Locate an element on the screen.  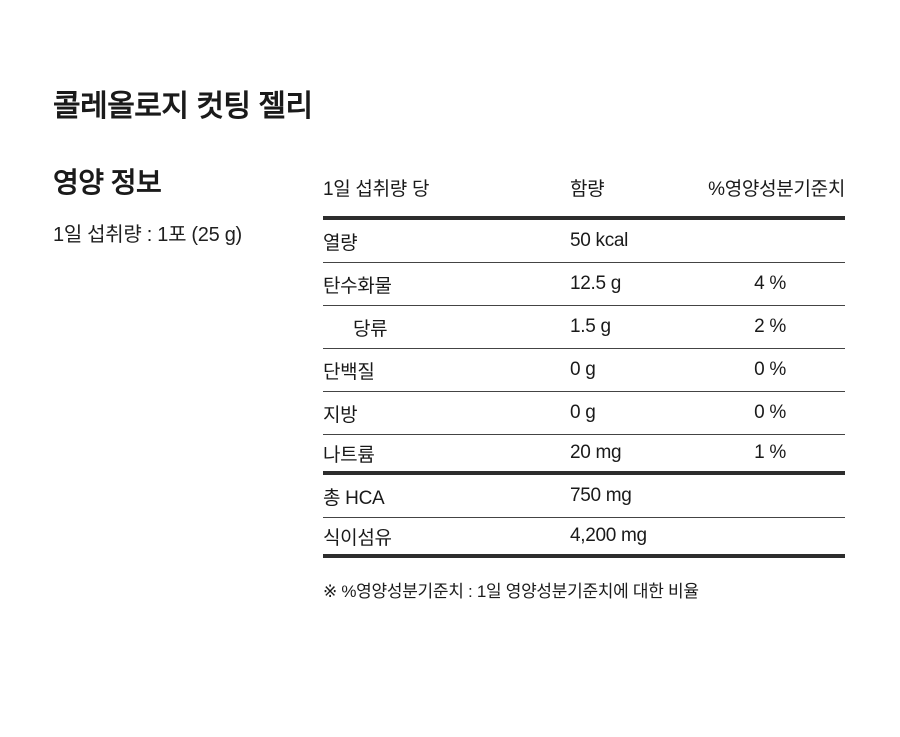
table-row-sodium: 나트륨 20 mg 1 % is located at coordinates (584, 455).